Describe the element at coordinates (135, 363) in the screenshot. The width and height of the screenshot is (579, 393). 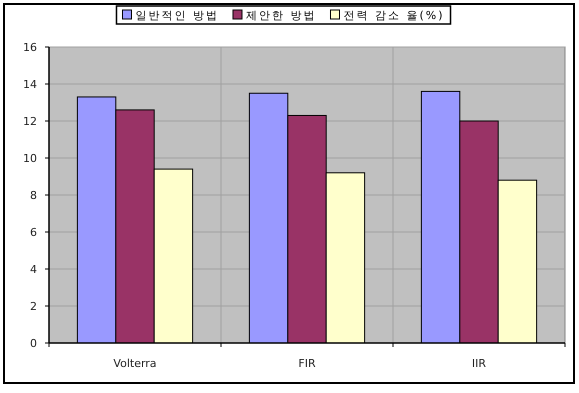
I see `x-tick-label: Volterra` at that location.